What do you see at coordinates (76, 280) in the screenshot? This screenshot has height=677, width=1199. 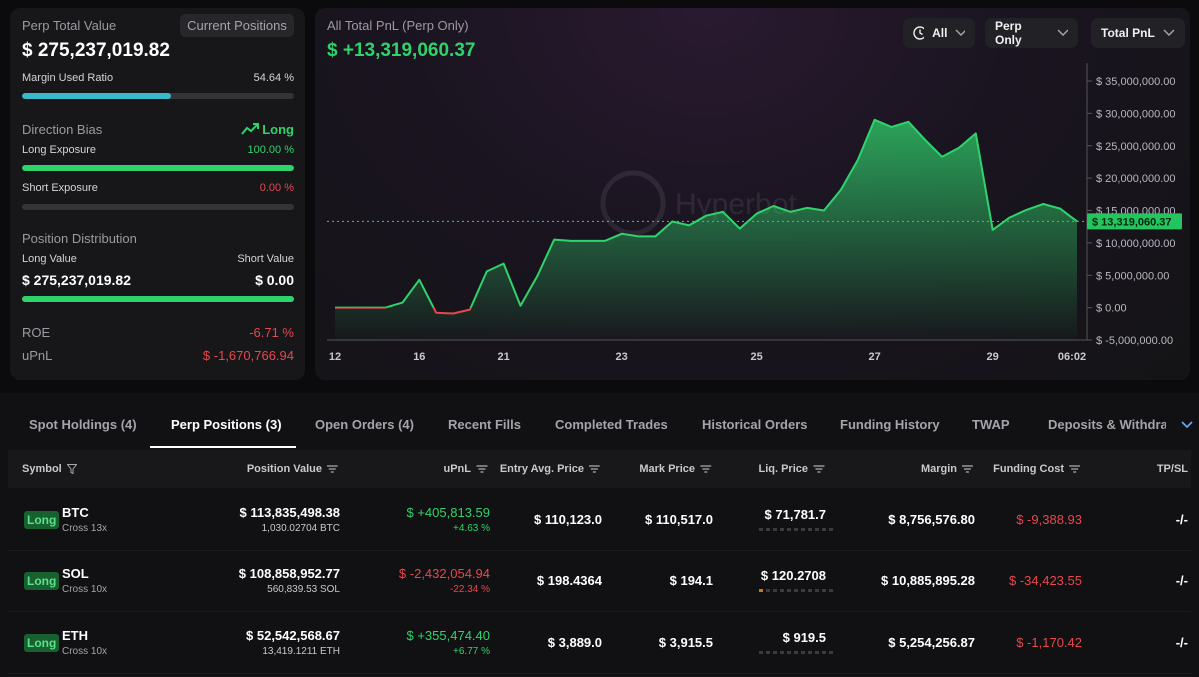 I see `value: $ 275,237,019.82` at bounding box center [76, 280].